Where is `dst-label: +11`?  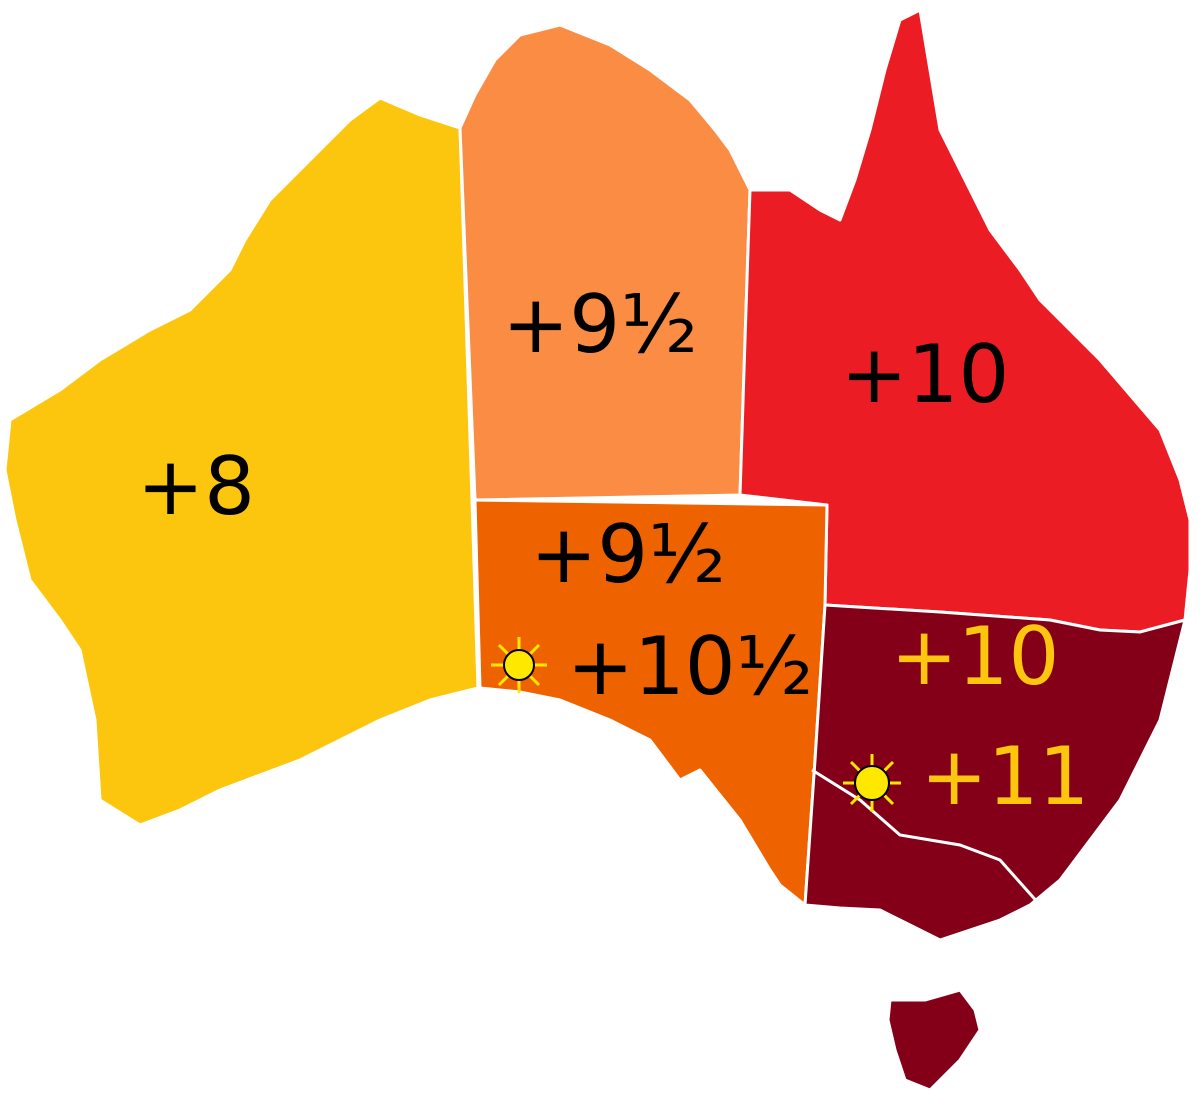
dst-label: +11 is located at coordinates (1005, 776).